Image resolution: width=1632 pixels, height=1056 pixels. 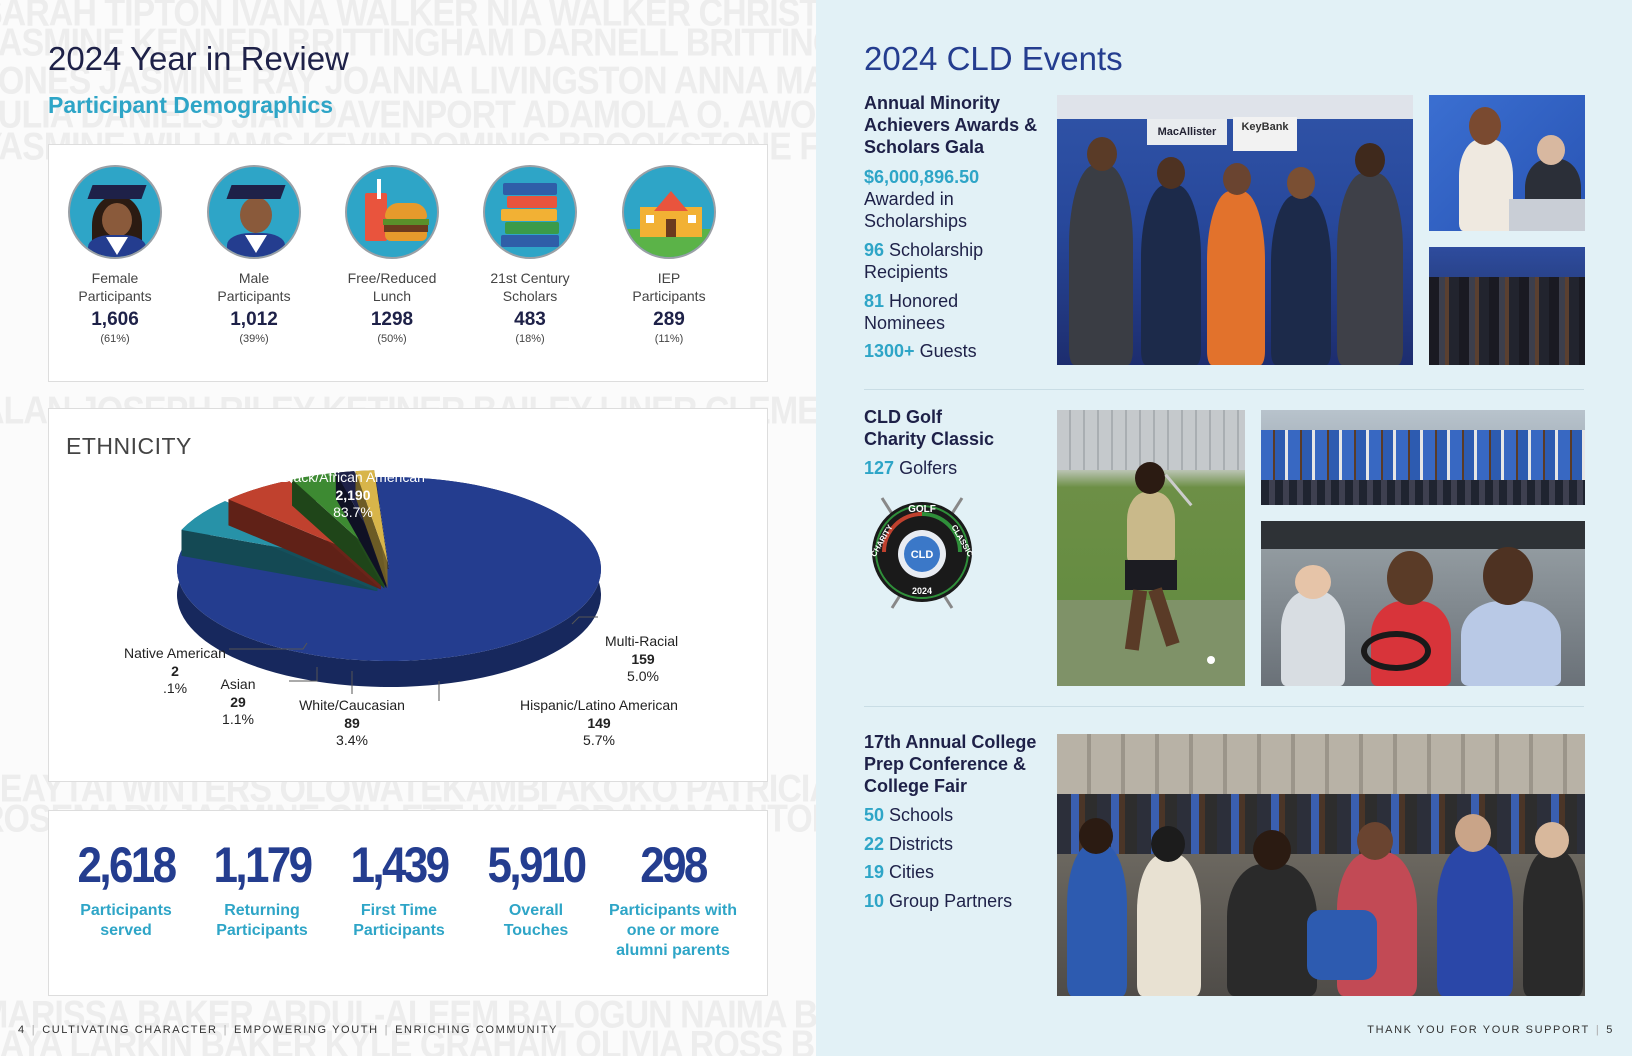 I want to click on stat-label: Overall Touches, so click(x=536, y=920).